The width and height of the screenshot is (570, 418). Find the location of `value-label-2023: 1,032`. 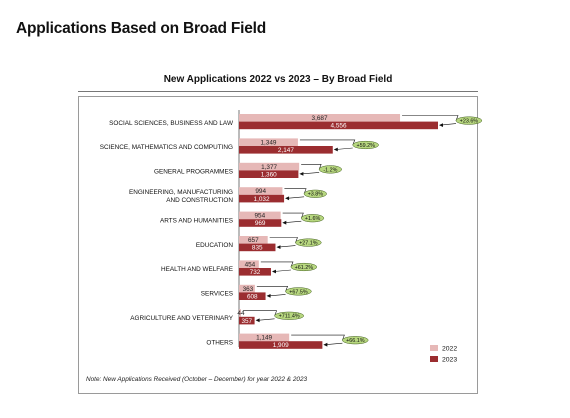

value-label-2023: 1,032 is located at coordinates (262, 199).